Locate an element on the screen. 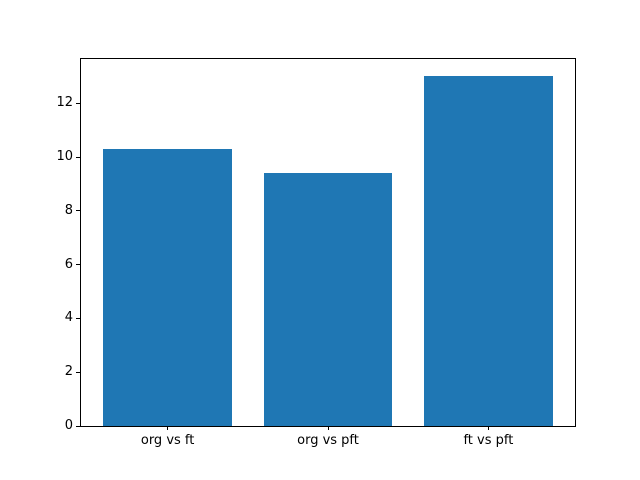 The image size is (640, 480). y-tick-label: 12 is located at coordinates (64, 103).